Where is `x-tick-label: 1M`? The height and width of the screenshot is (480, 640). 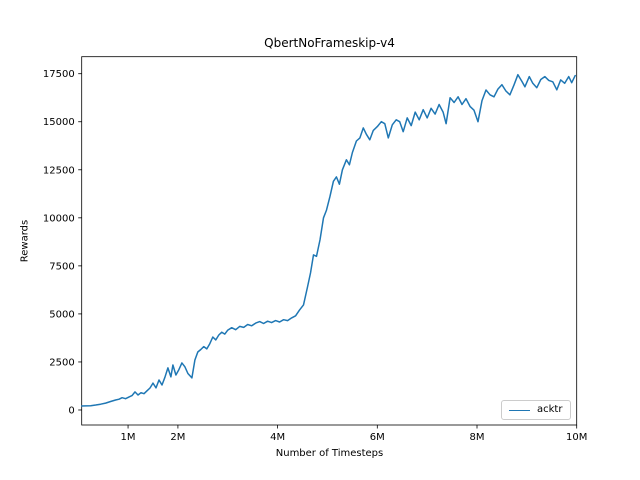
x-tick-label: 1M is located at coordinates (128, 437).